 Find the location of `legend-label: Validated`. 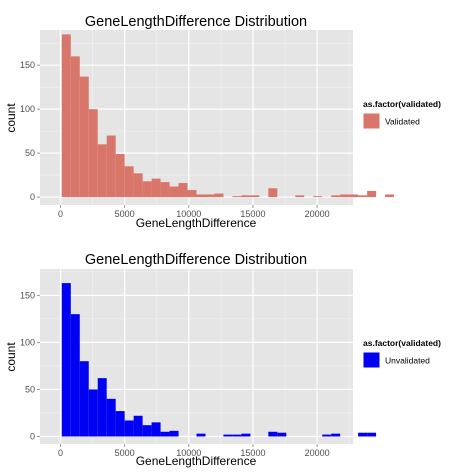

legend-label: Validated is located at coordinates (402, 122).